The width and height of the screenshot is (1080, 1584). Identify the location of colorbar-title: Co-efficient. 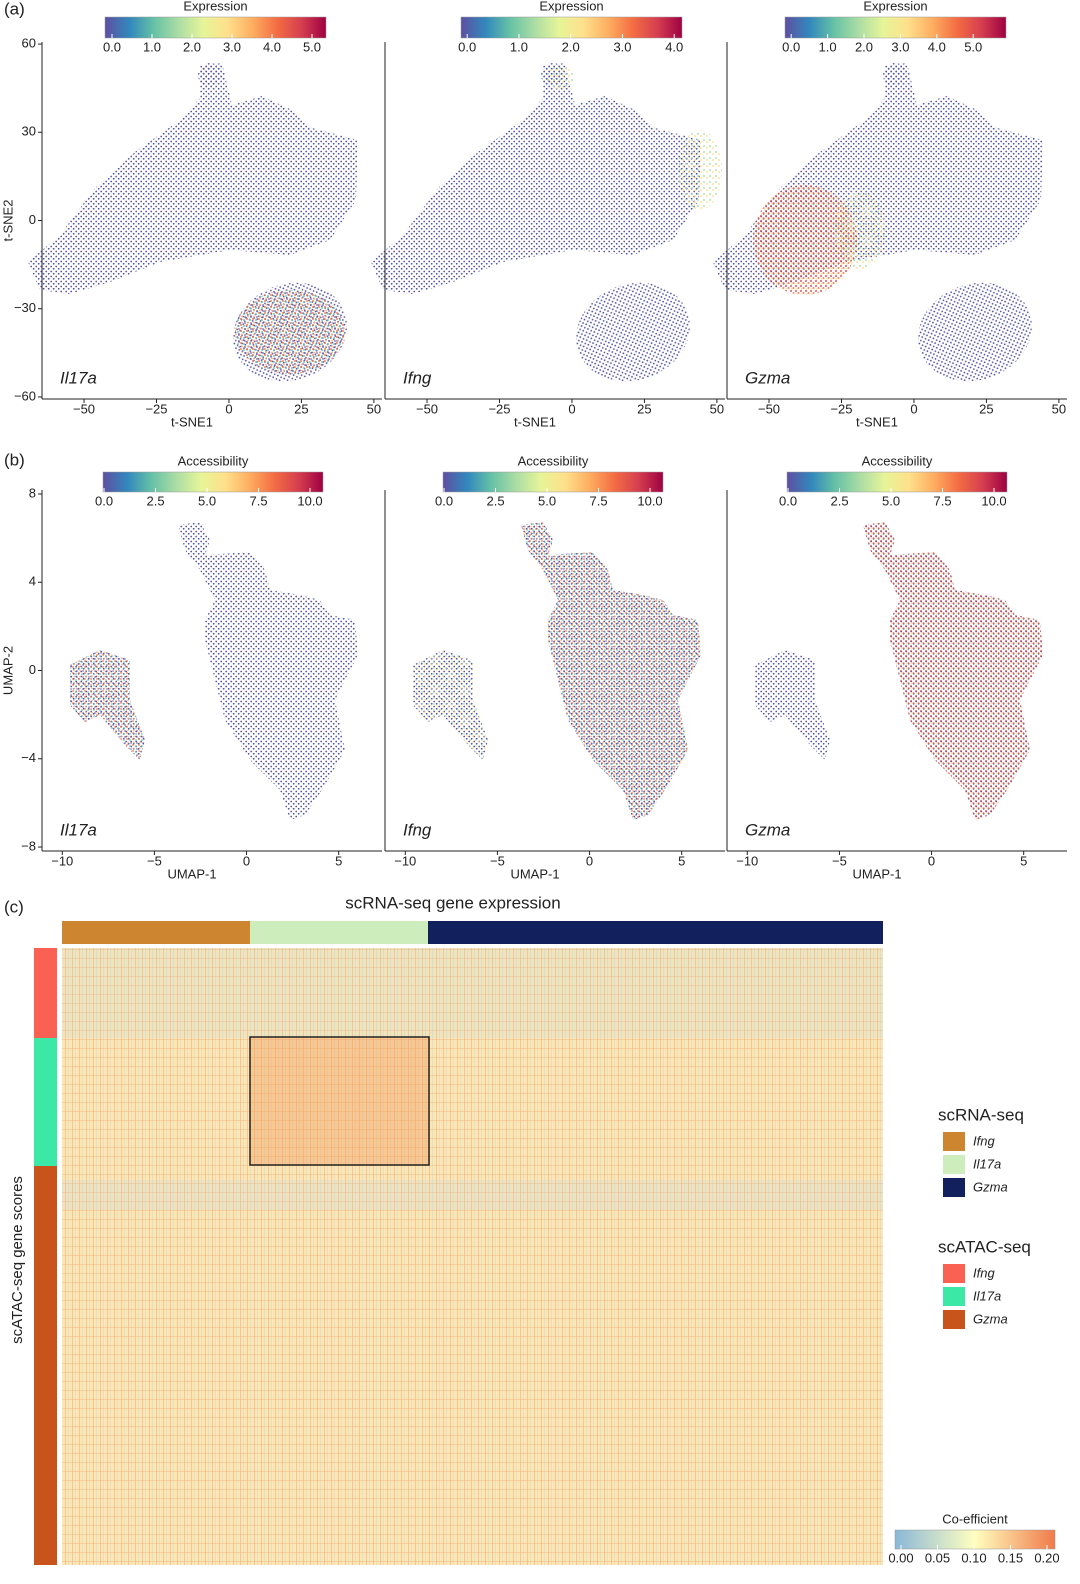
(975, 1518).